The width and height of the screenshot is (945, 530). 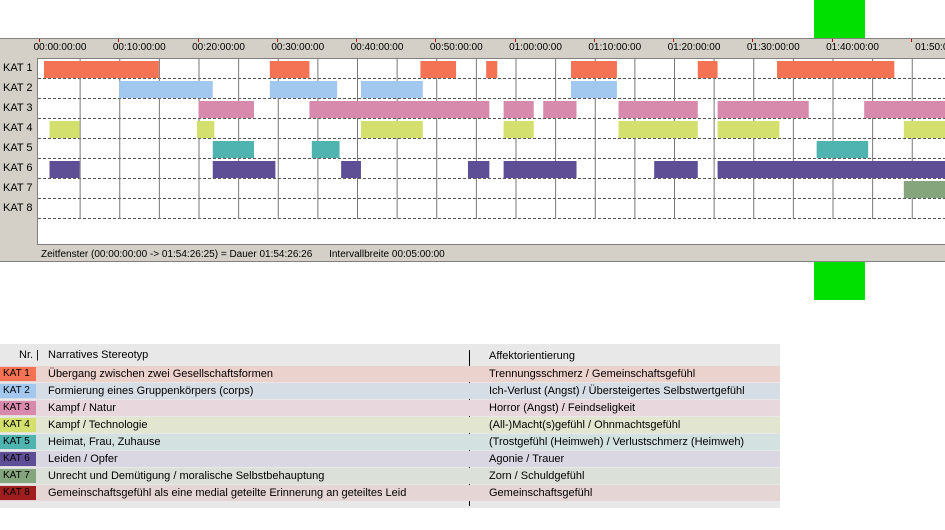 I want to click on row-label-kat-4: KAT 4, so click(x=18, y=128).